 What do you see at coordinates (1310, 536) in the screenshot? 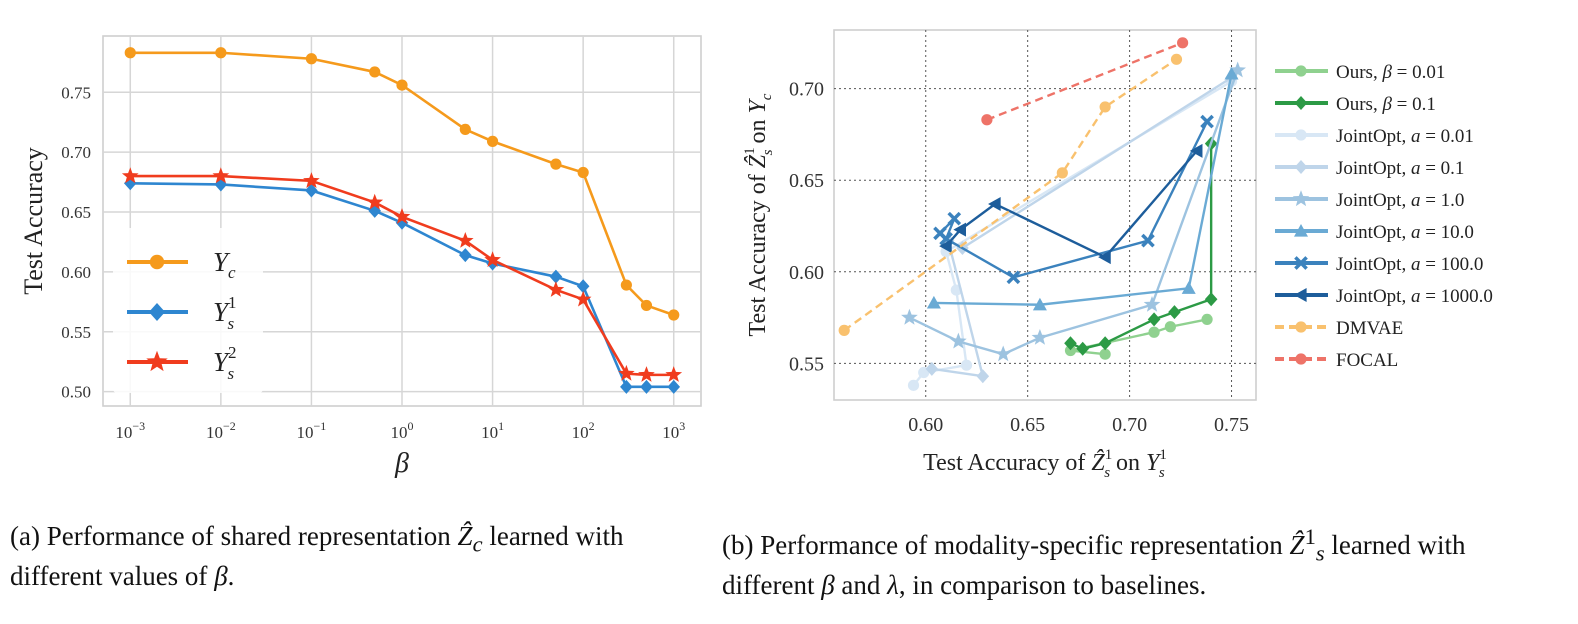
I see `caption-b-sup: 1` at bounding box center [1310, 536].